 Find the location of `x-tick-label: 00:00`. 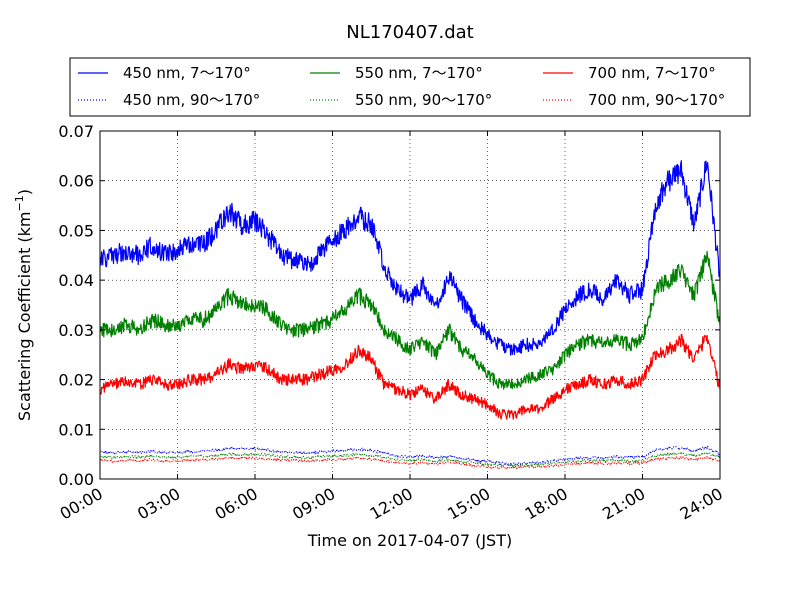

x-tick-label: 00:00 is located at coordinates (81, 504).